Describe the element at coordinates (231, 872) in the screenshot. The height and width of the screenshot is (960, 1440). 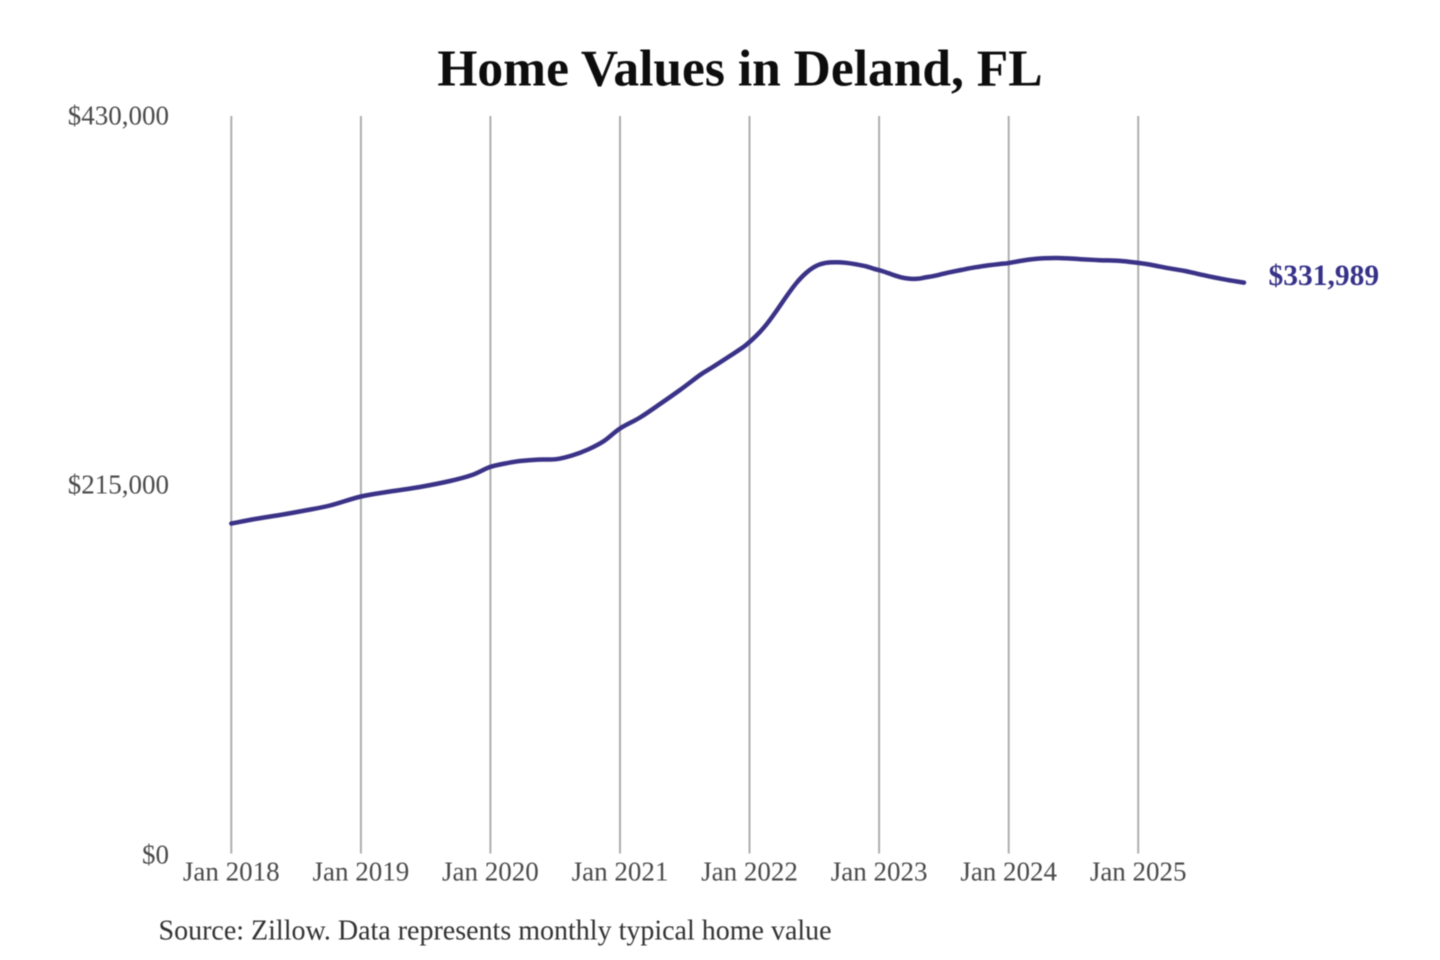
I see `svg-text: Jan 2018` at that location.